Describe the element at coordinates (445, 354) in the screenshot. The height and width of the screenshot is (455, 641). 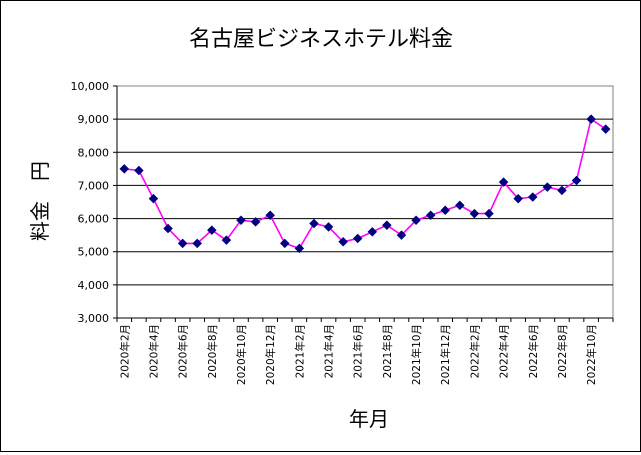
I see `x-tick-label: 2021年12月` at that location.